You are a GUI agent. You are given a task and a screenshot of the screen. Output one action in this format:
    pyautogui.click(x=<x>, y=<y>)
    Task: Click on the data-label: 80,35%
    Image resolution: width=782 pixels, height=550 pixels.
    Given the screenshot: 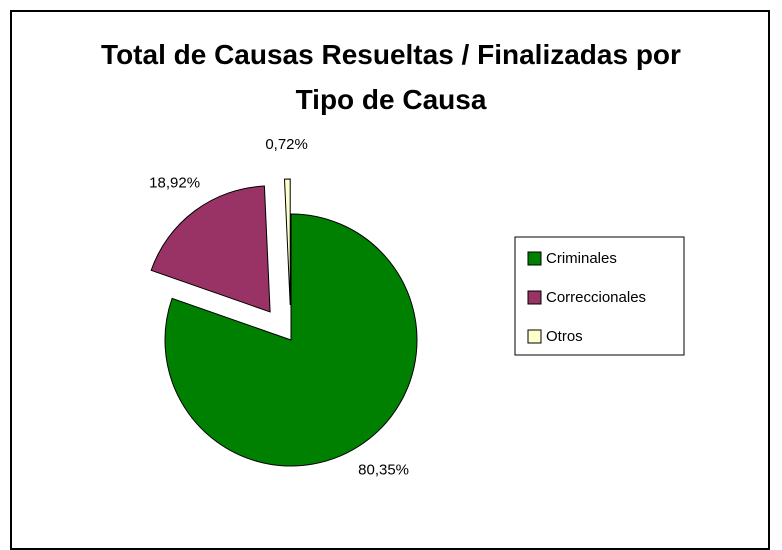 What is the action you would take?
    pyautogui.click(x=383, y=469)
    